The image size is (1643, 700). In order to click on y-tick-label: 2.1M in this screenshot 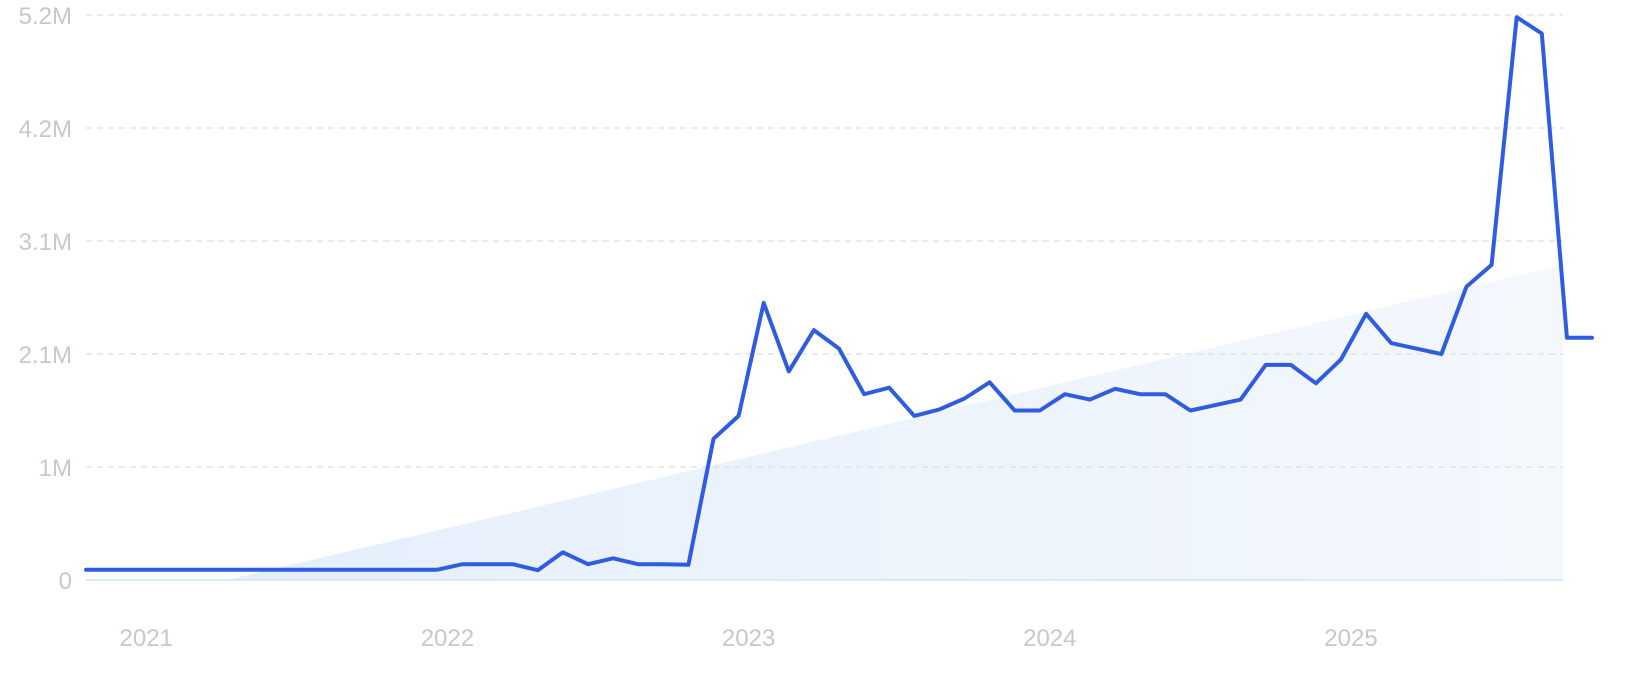, I will do `click(45, 355)`.